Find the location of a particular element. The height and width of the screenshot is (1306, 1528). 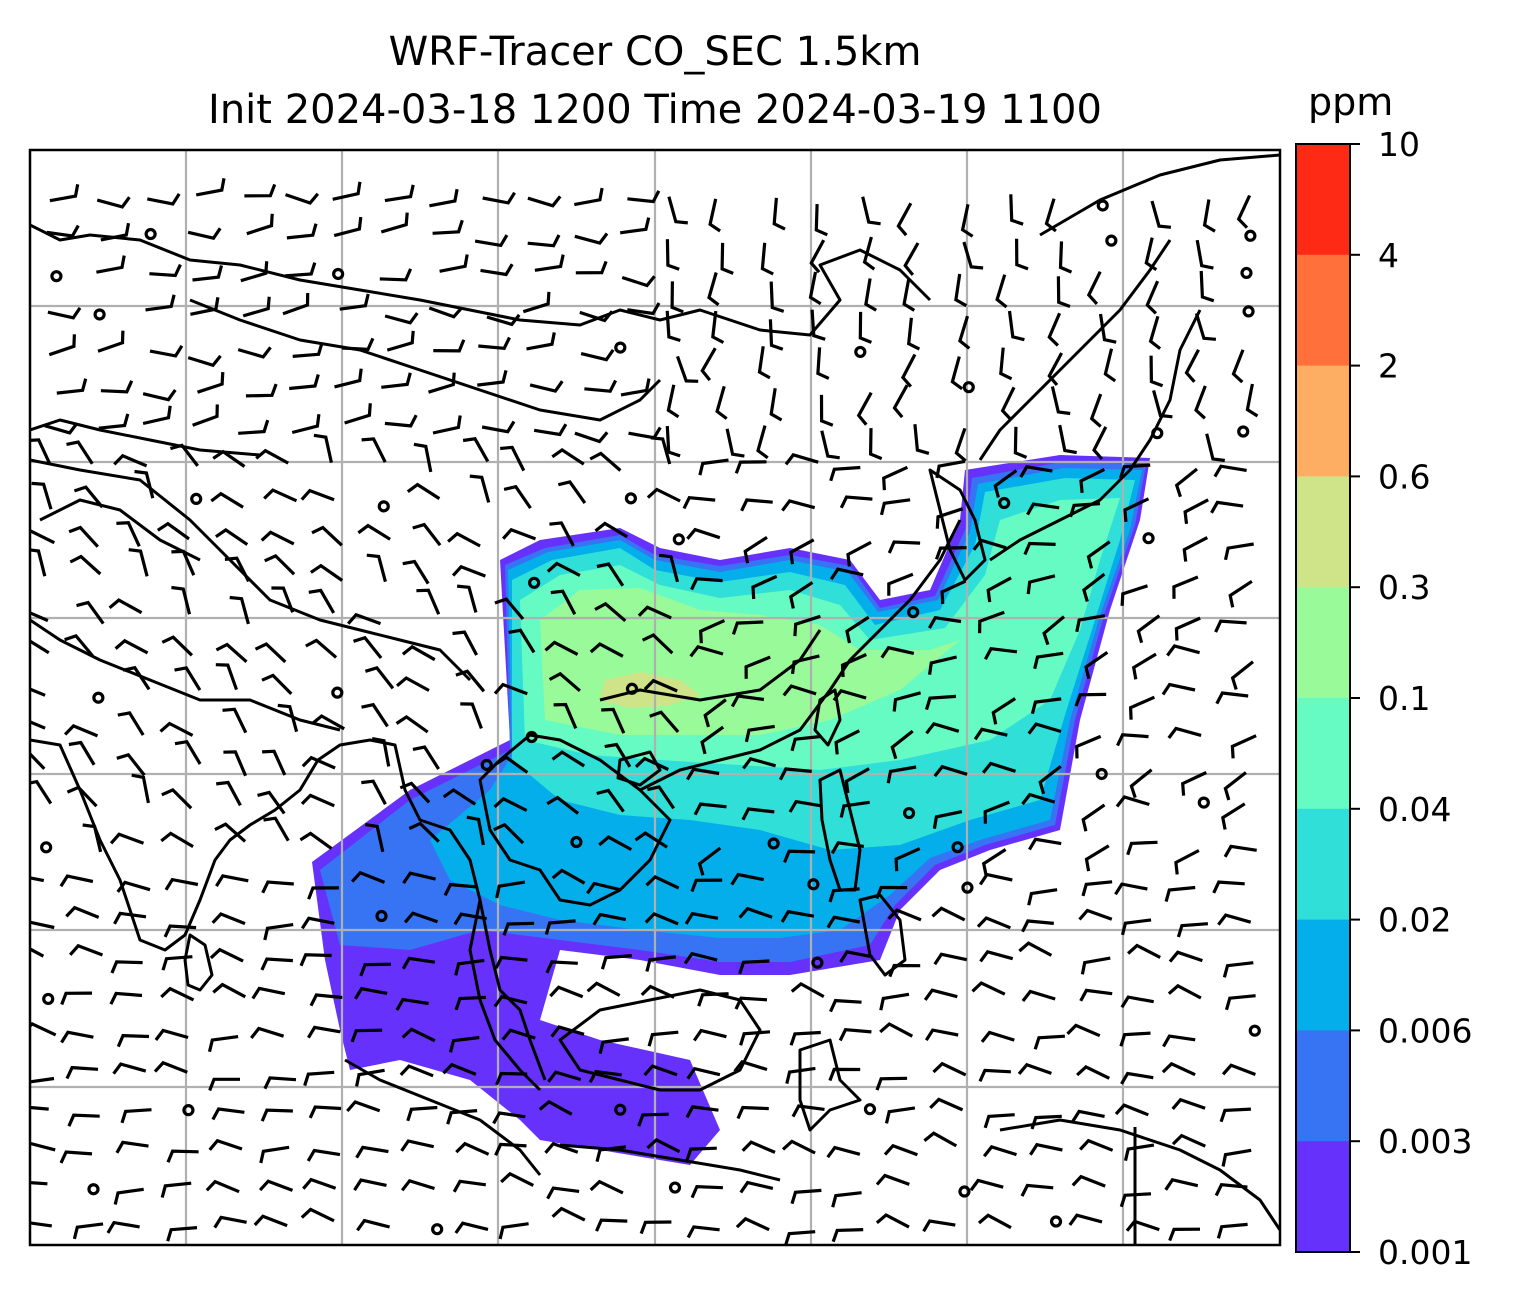

colorbar-band is located at coordinates (1323, 310).